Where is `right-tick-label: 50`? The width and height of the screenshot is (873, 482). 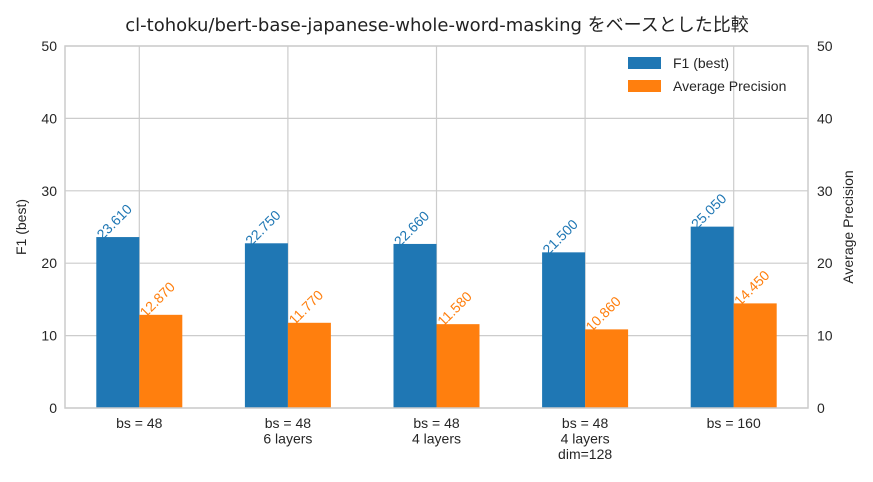 right-tick-label: 50 is located at coordinates (825, 46).